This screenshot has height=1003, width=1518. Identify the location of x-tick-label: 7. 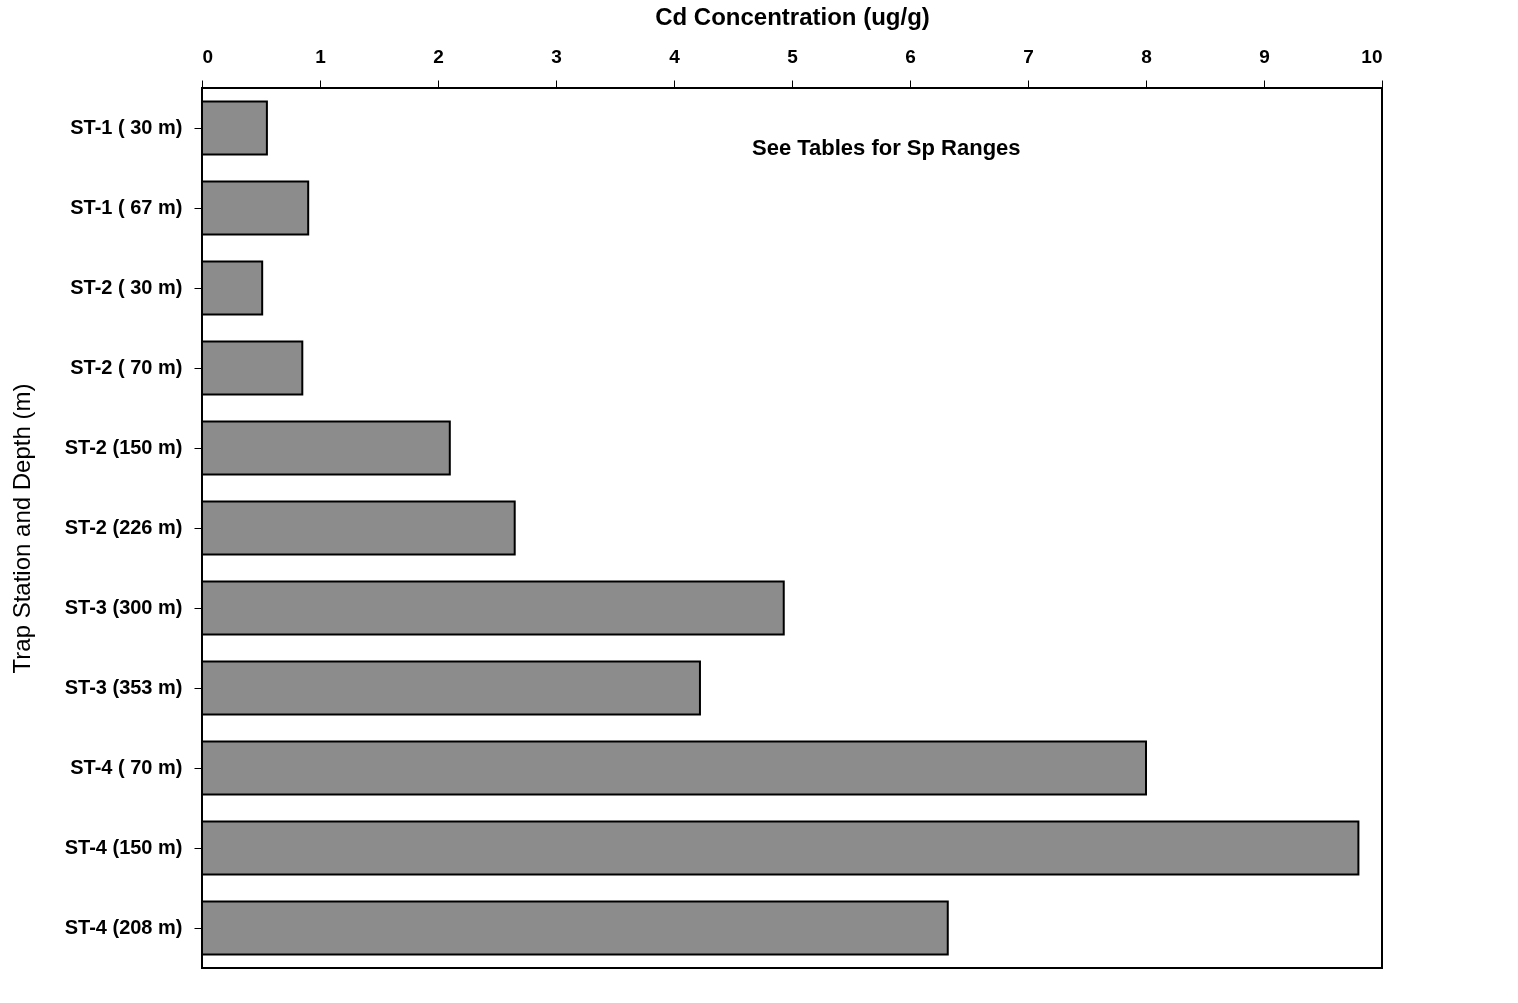
(1028, 56).